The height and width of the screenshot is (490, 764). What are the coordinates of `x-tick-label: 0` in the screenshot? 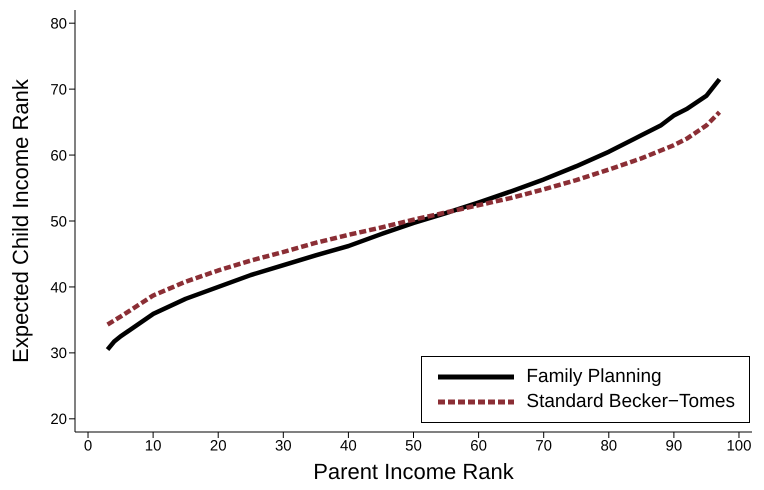 It's located at (88, 446).